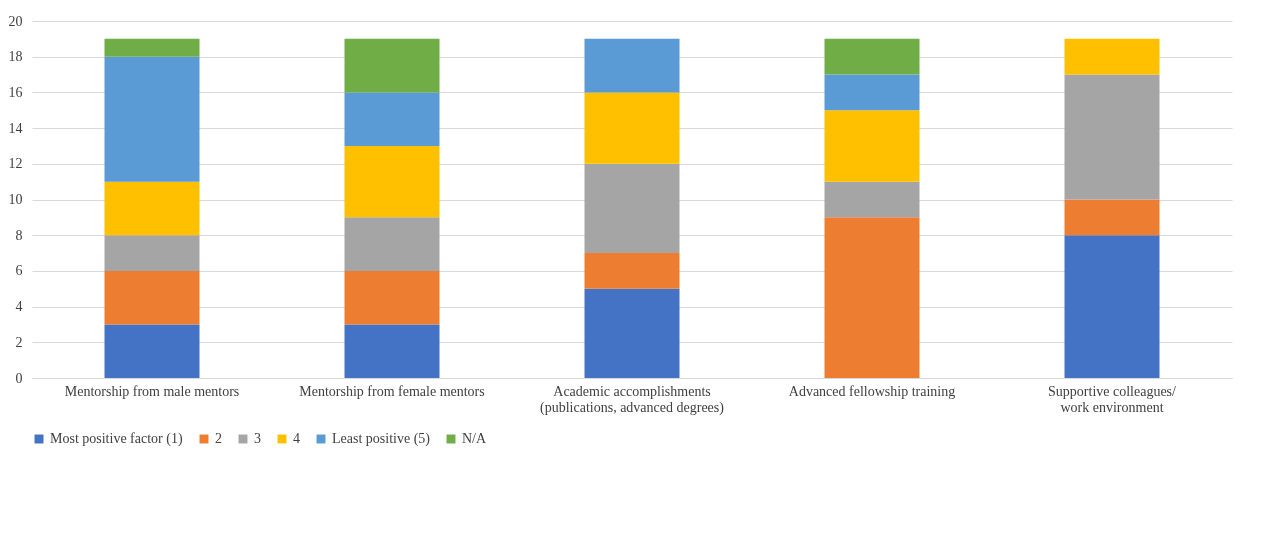 This screenshot has height=551, width=1273. I want to click on y-tick-label: 20, so click(15, 21).